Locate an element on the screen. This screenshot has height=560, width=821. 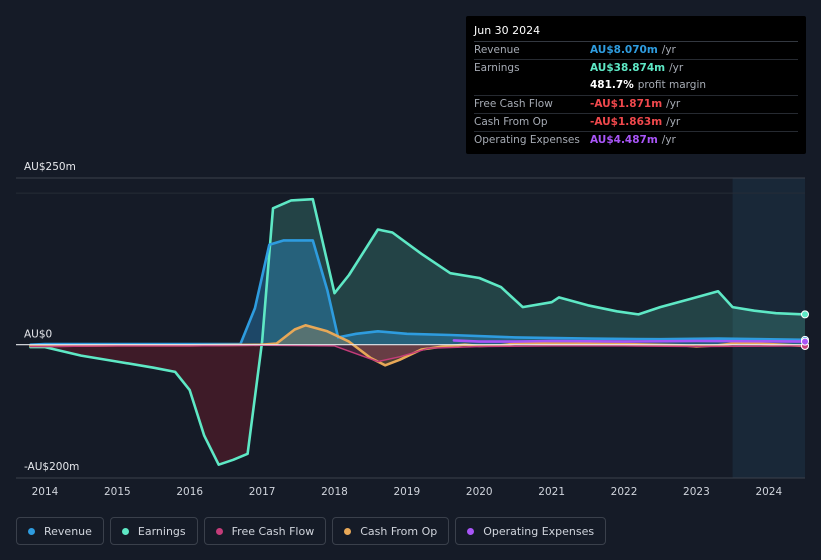
legend-item-operating-expenses: Operating Expenses is located at coordinates (531, 531).